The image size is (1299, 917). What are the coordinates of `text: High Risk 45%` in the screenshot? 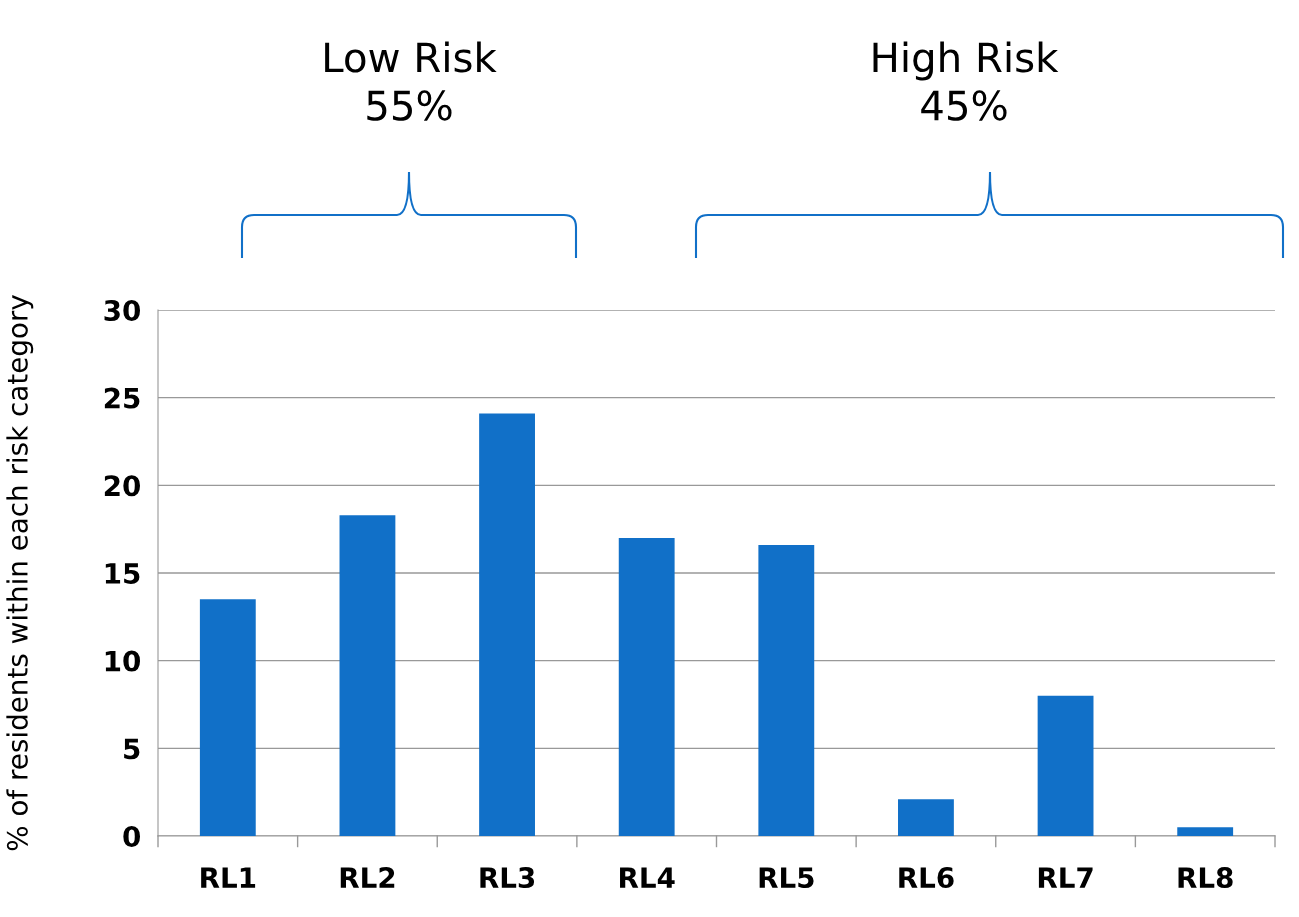 It's located at (966, 81).